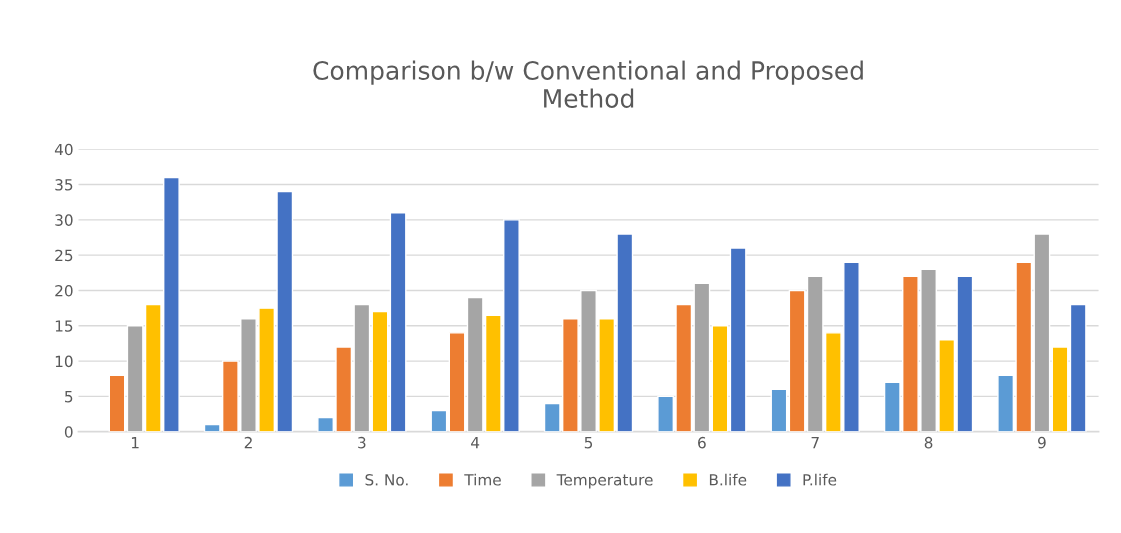 The image size is (1121, 533). What do you see at coordinates (728, 479) in the screenshot?
I see `legend-label: B.life` at bounding box center [728, 479].